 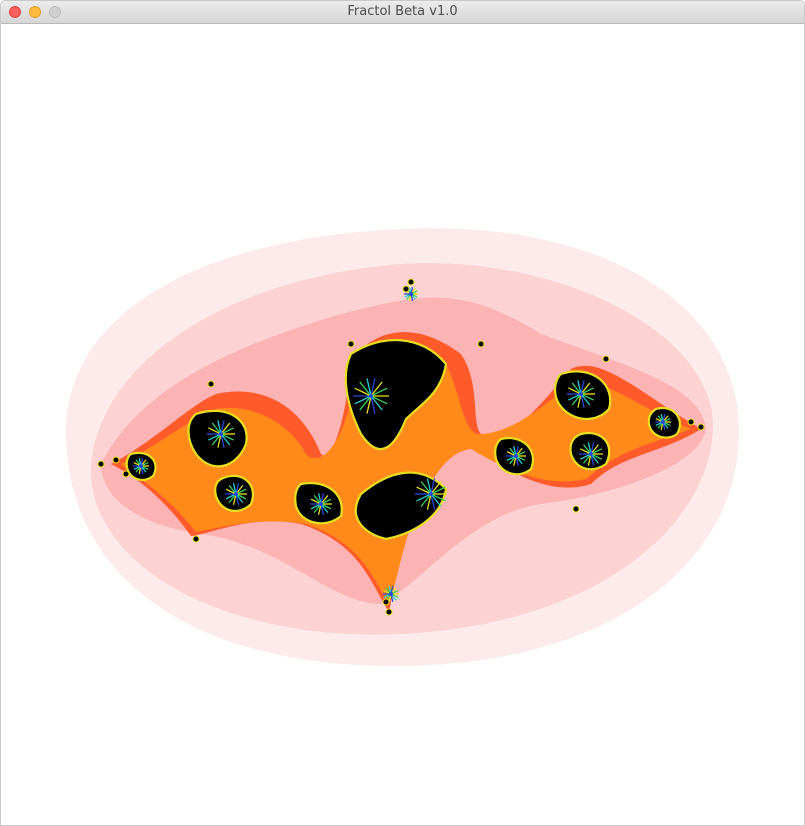 I want to click on window-title: Fractol Beta v1.0, so click(x=402, y=11).